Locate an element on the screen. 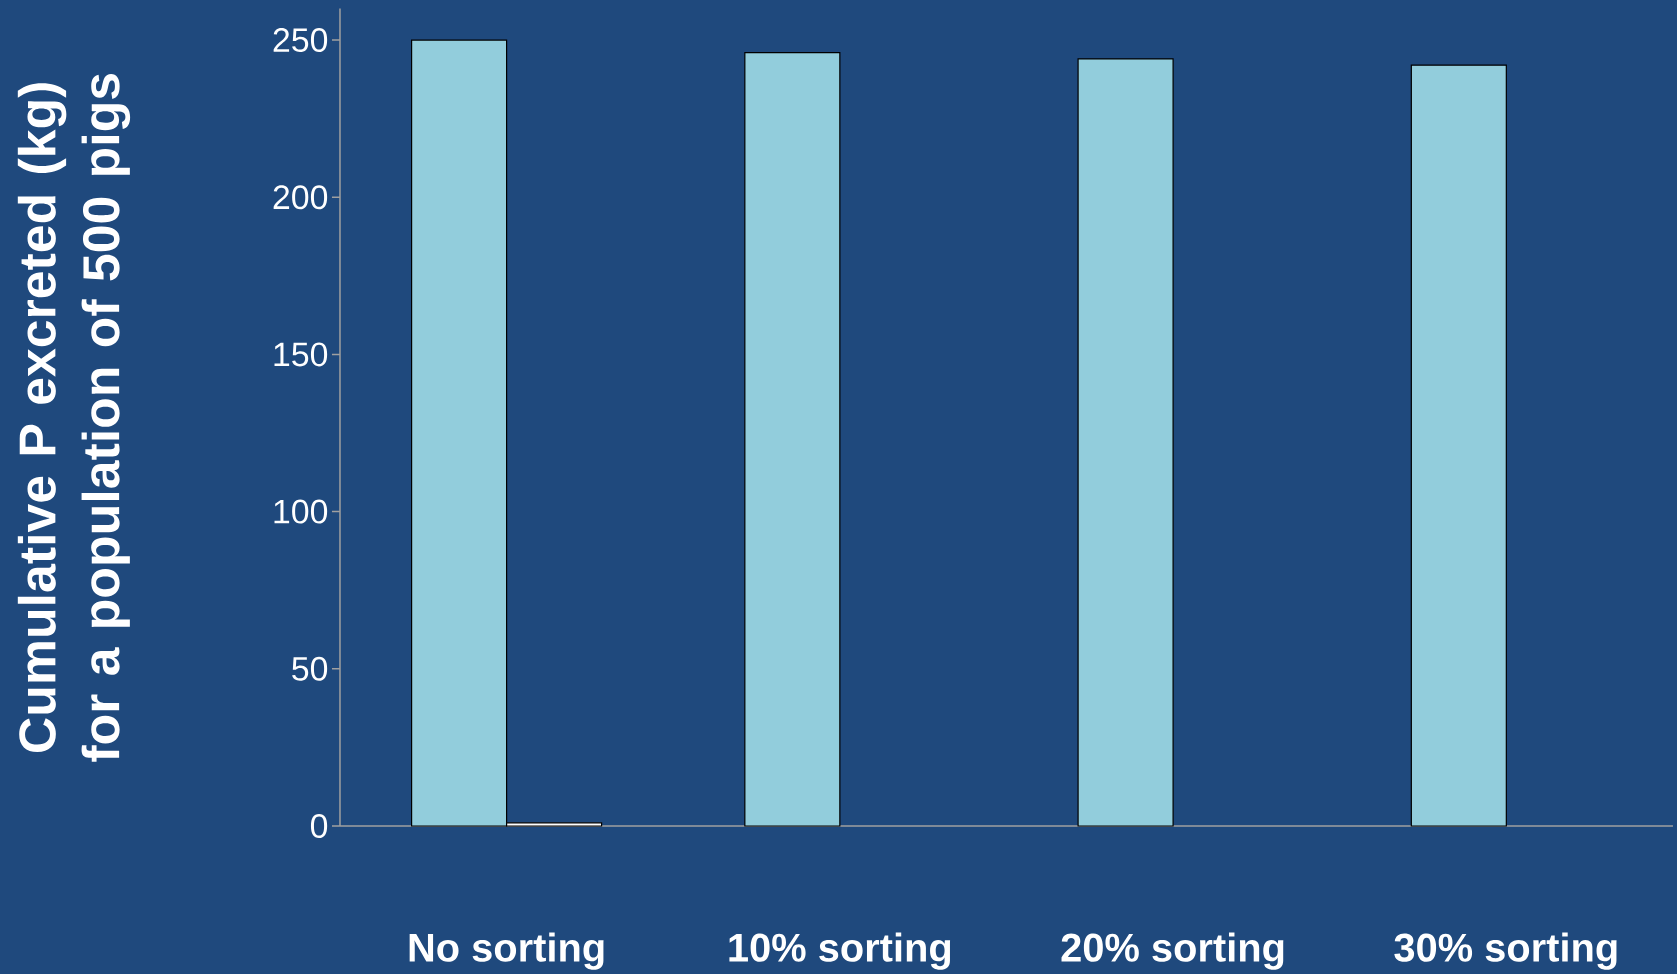 Image resolution: width=1677 pixels, height=974 pixels. x-tick-label: No sorting is located at coordinates (506, 951).